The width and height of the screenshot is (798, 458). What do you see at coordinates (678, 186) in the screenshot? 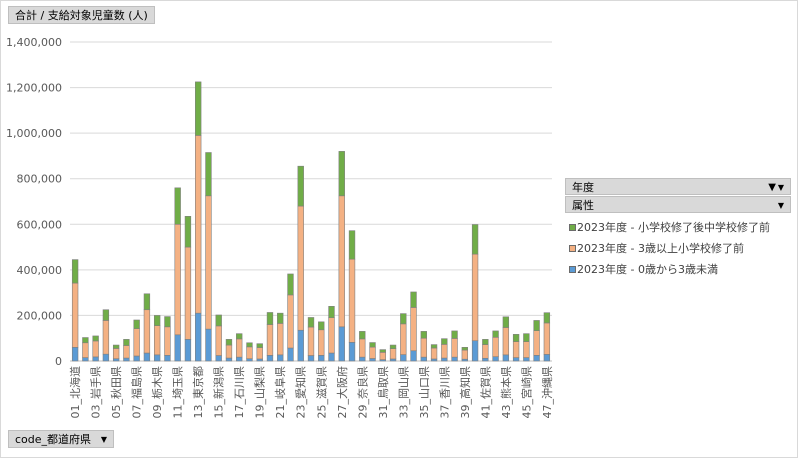
I see `legend-year-filter: 年度 ▼ ▼` at bounding box center [678, 186].